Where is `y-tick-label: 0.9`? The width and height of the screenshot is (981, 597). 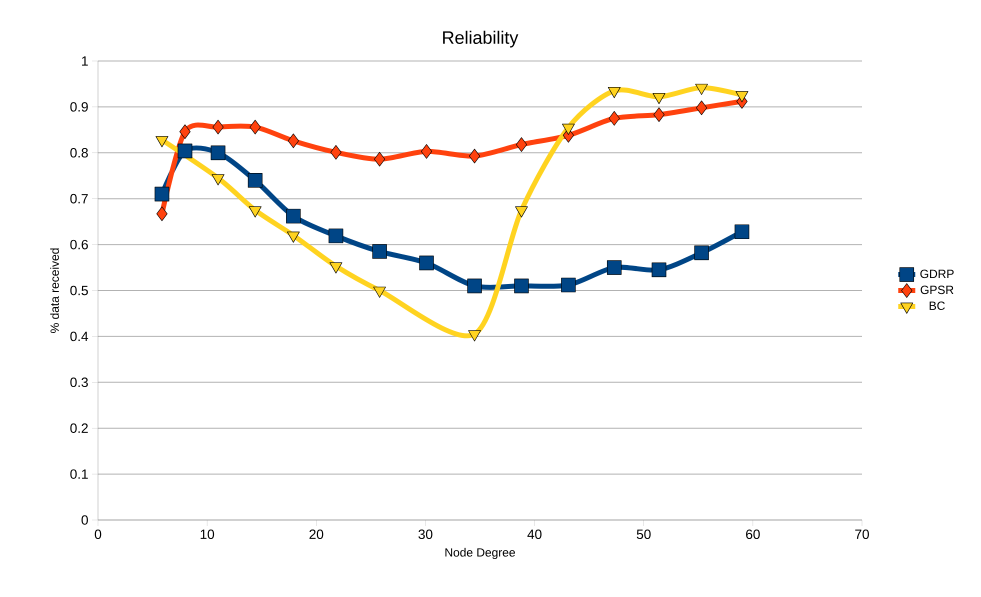 y-tick-label: 0.9 is located at coordinates (79, 107).